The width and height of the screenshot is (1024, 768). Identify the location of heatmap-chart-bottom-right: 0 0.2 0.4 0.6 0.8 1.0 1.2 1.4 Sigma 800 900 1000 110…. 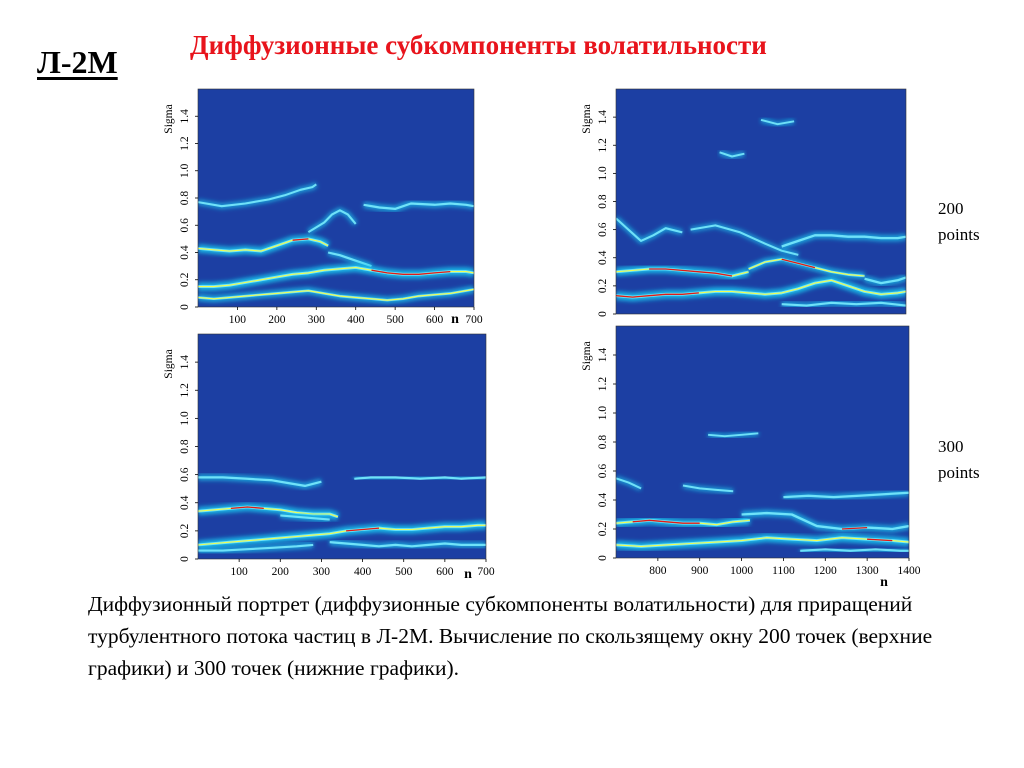
(751, 457).